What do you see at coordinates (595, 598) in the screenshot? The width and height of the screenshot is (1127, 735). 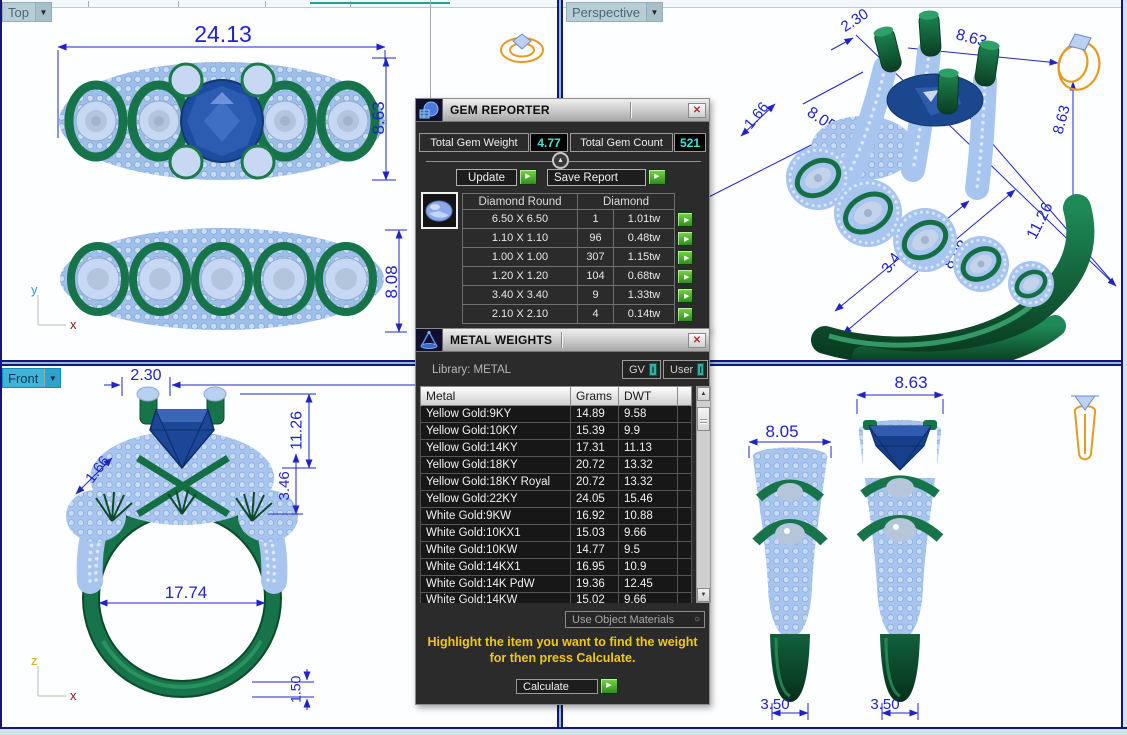 I see `metal-row-grams: 15.02` at bounding box center [595, 598].